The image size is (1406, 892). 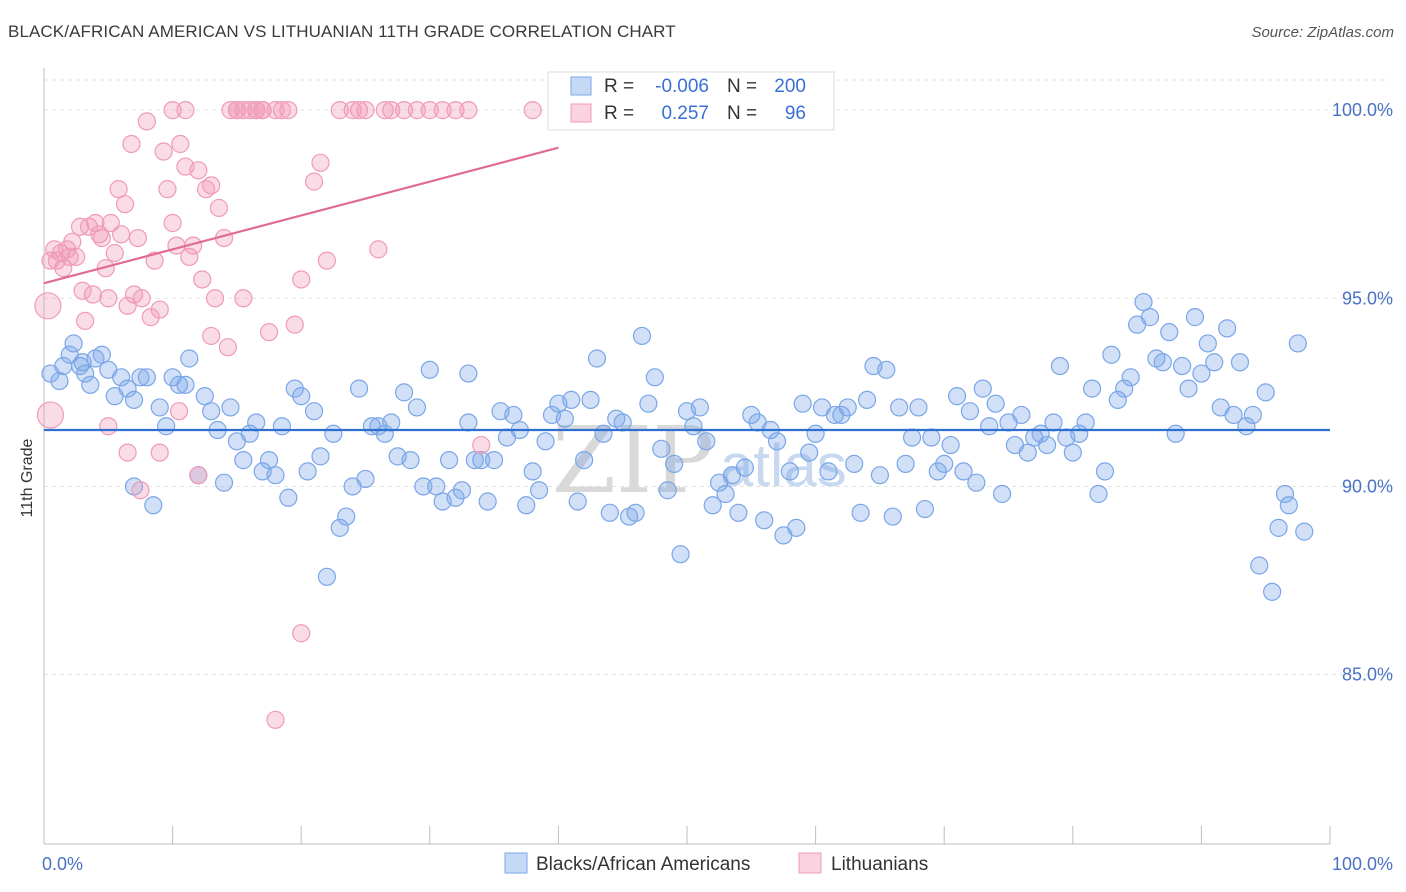 What do you see at coordinates (810, 863) in the screenshot?
I see `bottom-legend-swatch-pink` at bounding box center [810, 863].